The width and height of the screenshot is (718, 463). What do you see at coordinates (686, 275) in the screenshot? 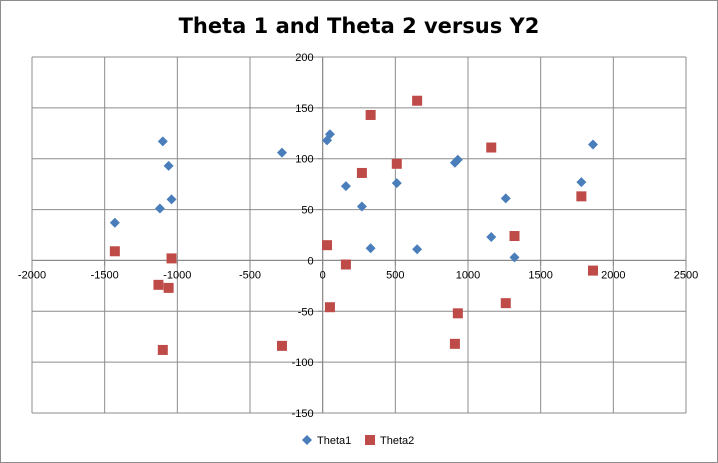
I see `x-tick-label: 2500` at bounding box center [686, 275].